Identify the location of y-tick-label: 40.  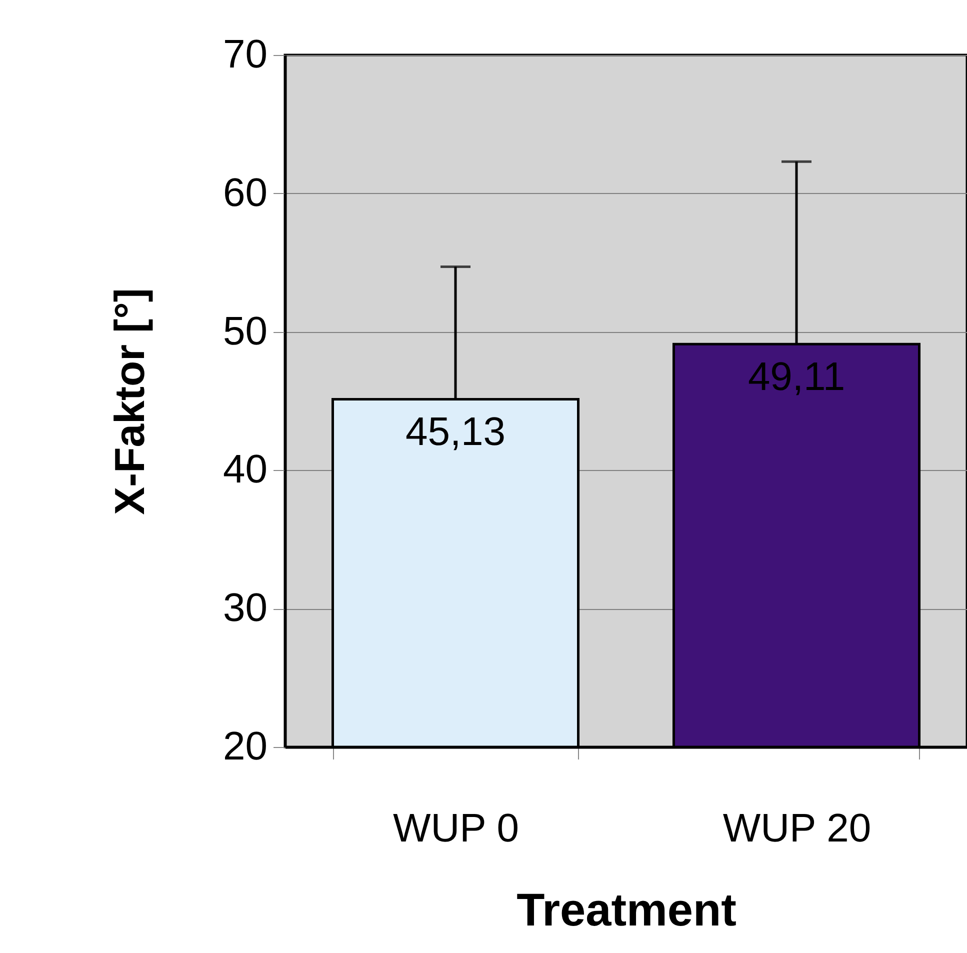
(245, 470).